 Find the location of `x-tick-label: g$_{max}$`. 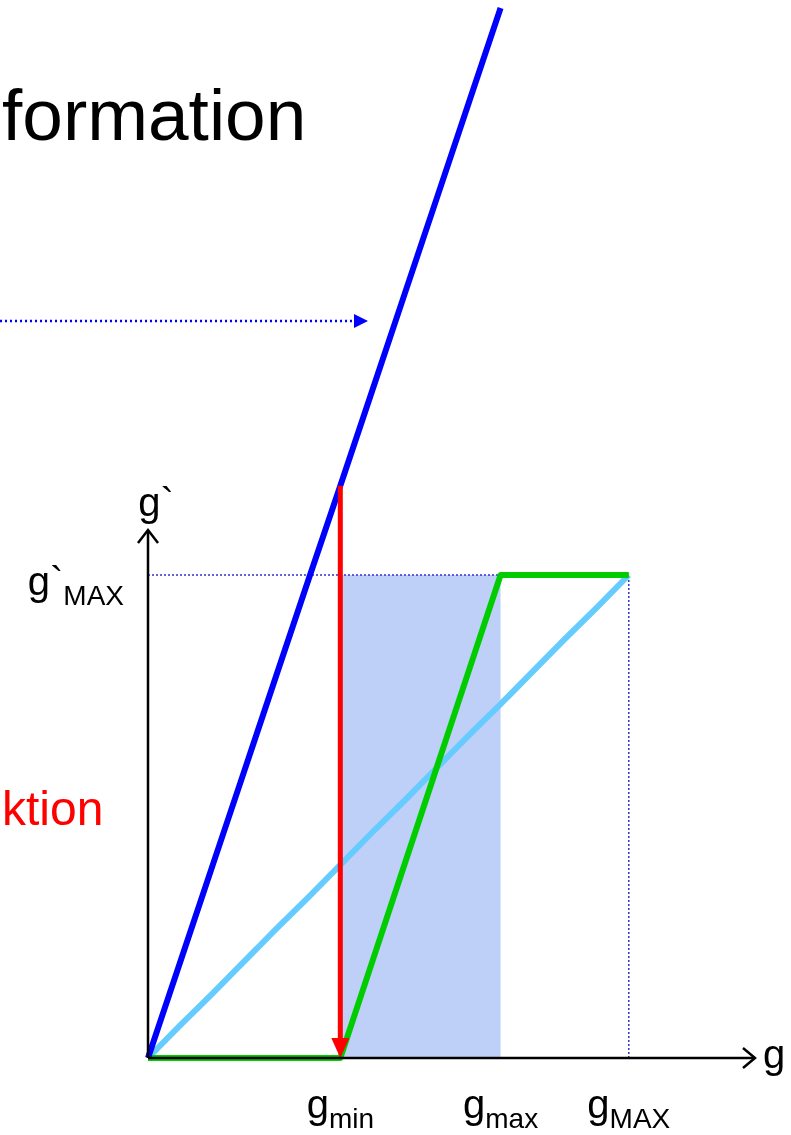

x-tick-label: g$_{max}$ is located at coordinates (501, 1108).